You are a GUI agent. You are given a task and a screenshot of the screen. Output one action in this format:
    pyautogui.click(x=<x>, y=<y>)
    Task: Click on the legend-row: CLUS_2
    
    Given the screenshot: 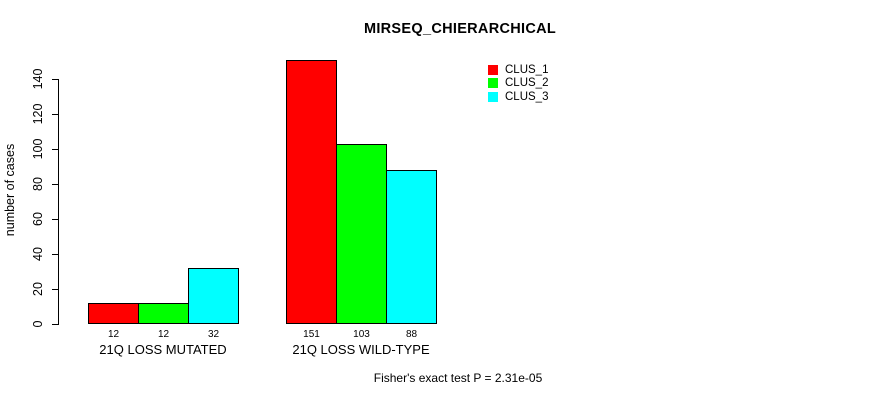 What is the action you would take?
    pyautogui.click(x=518, y=84)
    